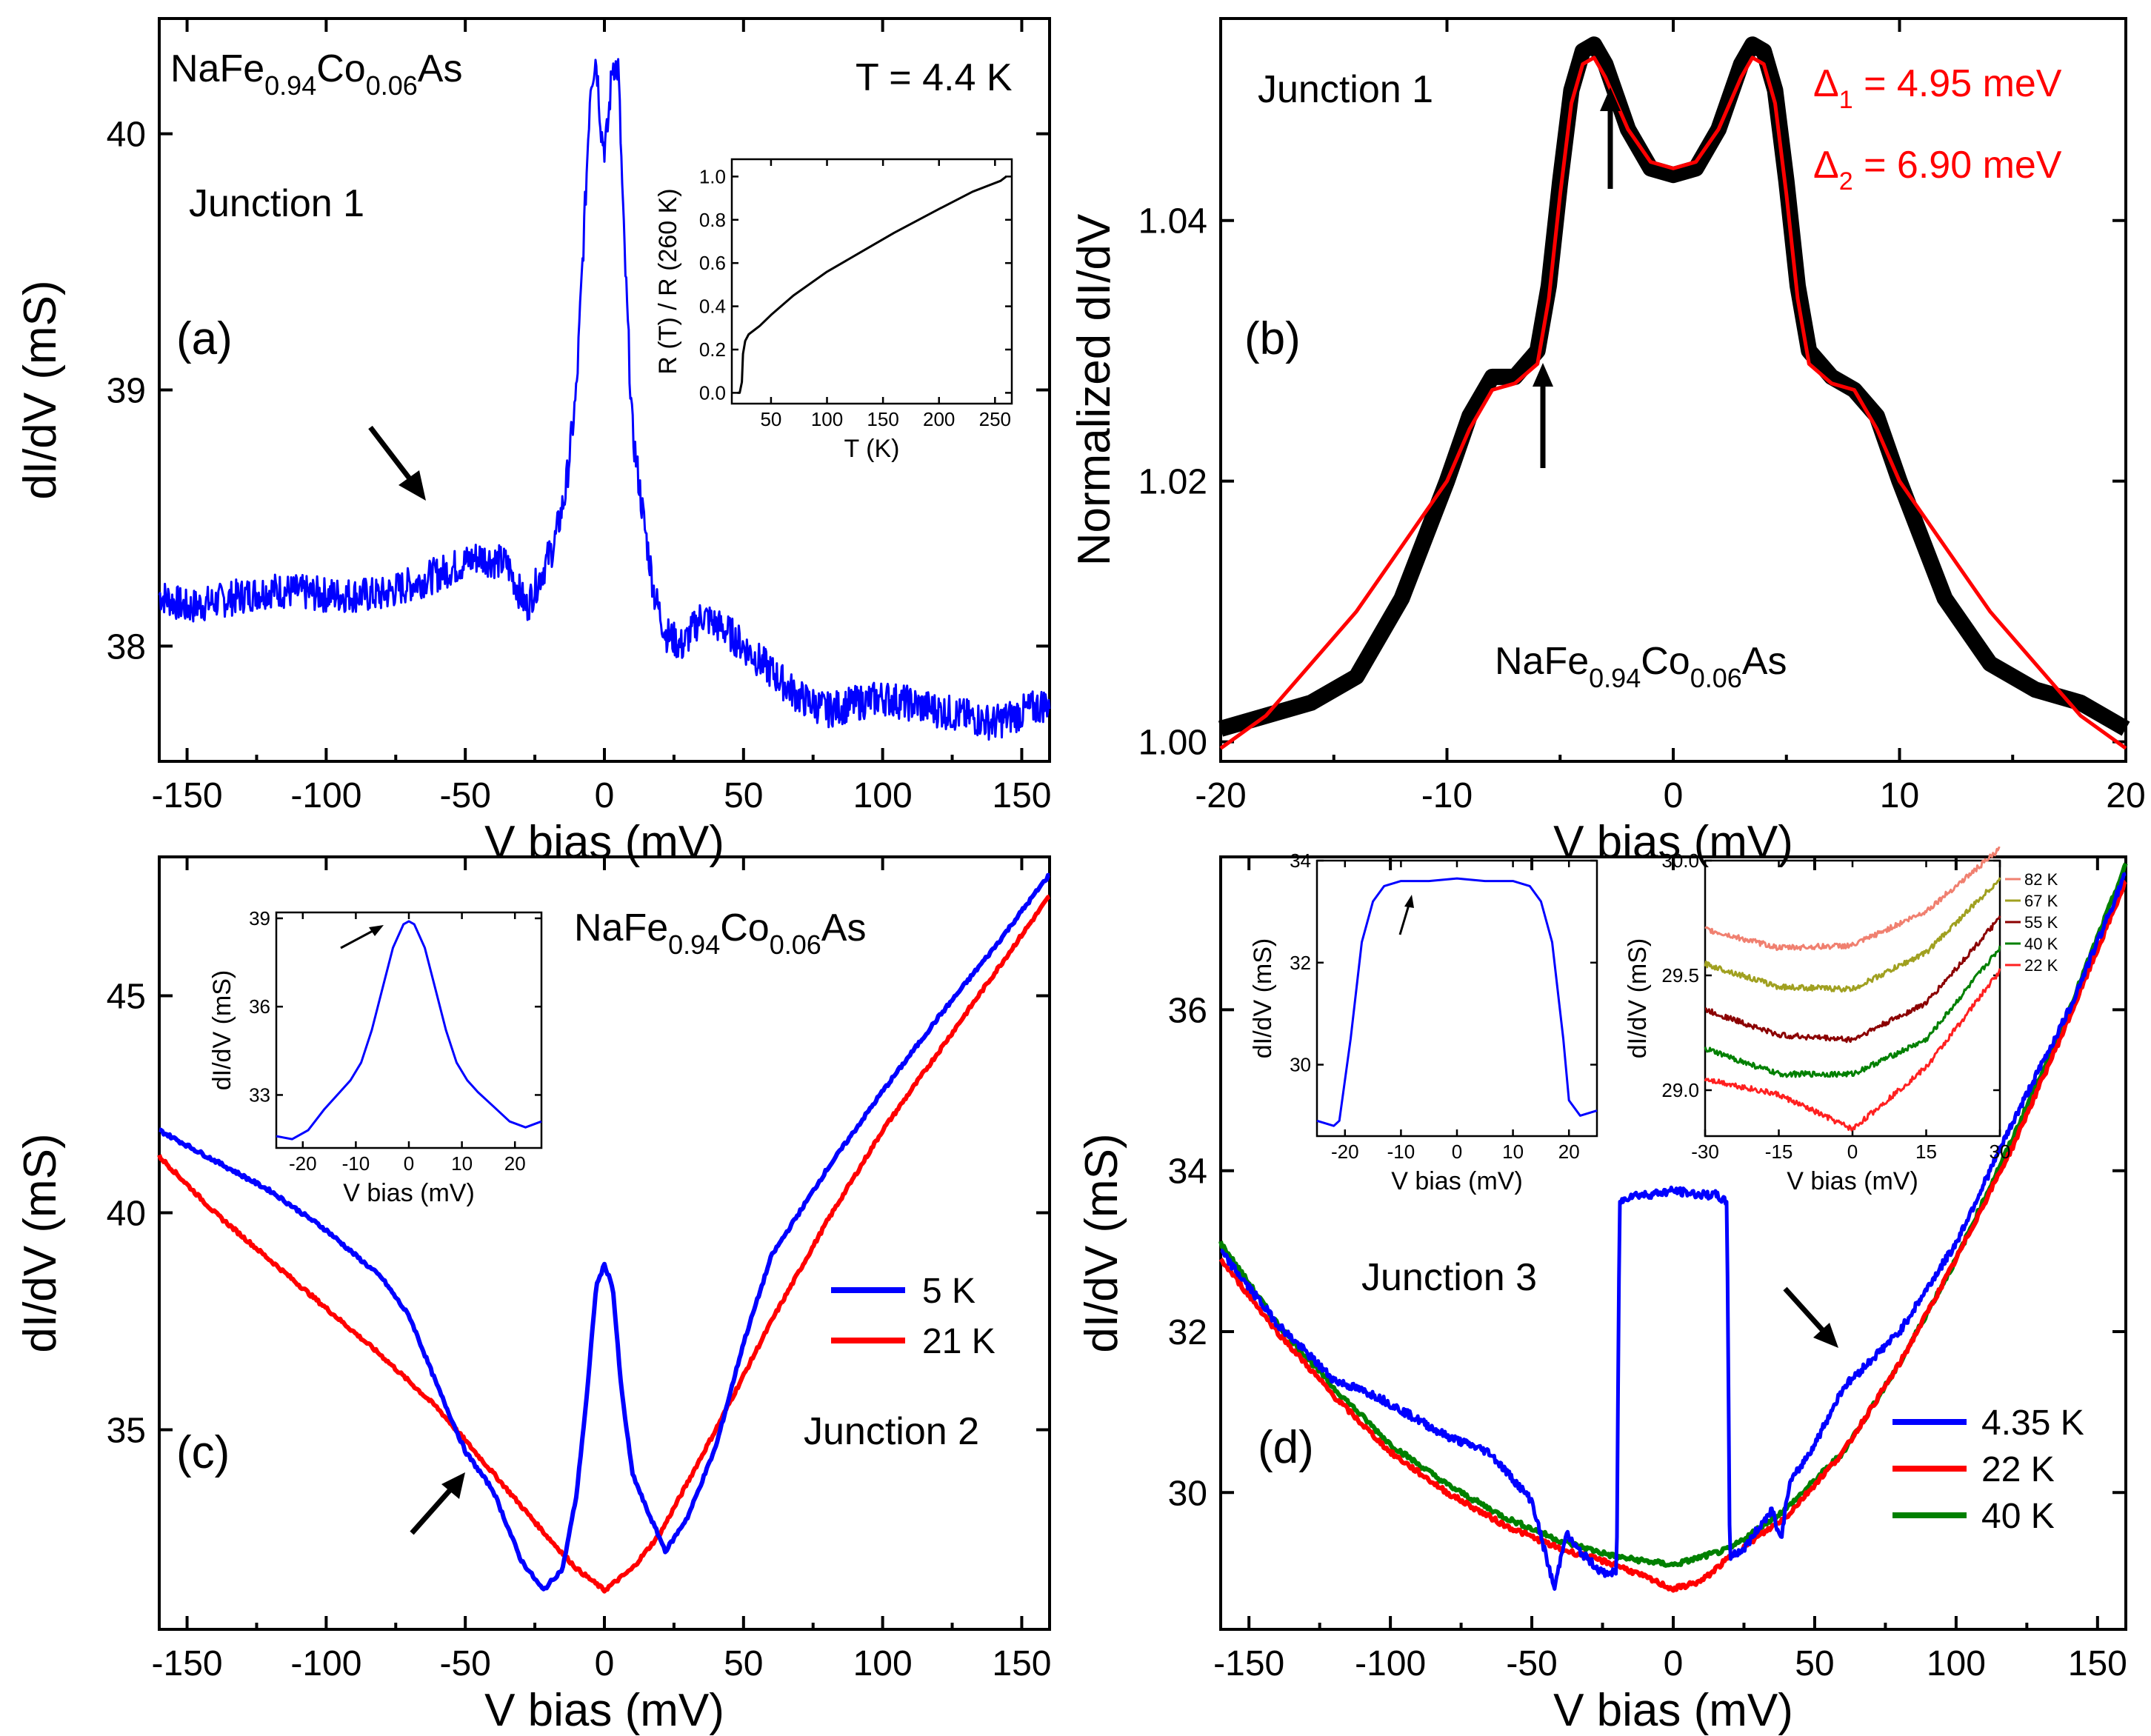 The height and width of the screenshot is (1736, 2151). Describe the element at coordinates (995, 419) in the screenshot. I see `panel-a-inset-xtick-label: 250` at that location.